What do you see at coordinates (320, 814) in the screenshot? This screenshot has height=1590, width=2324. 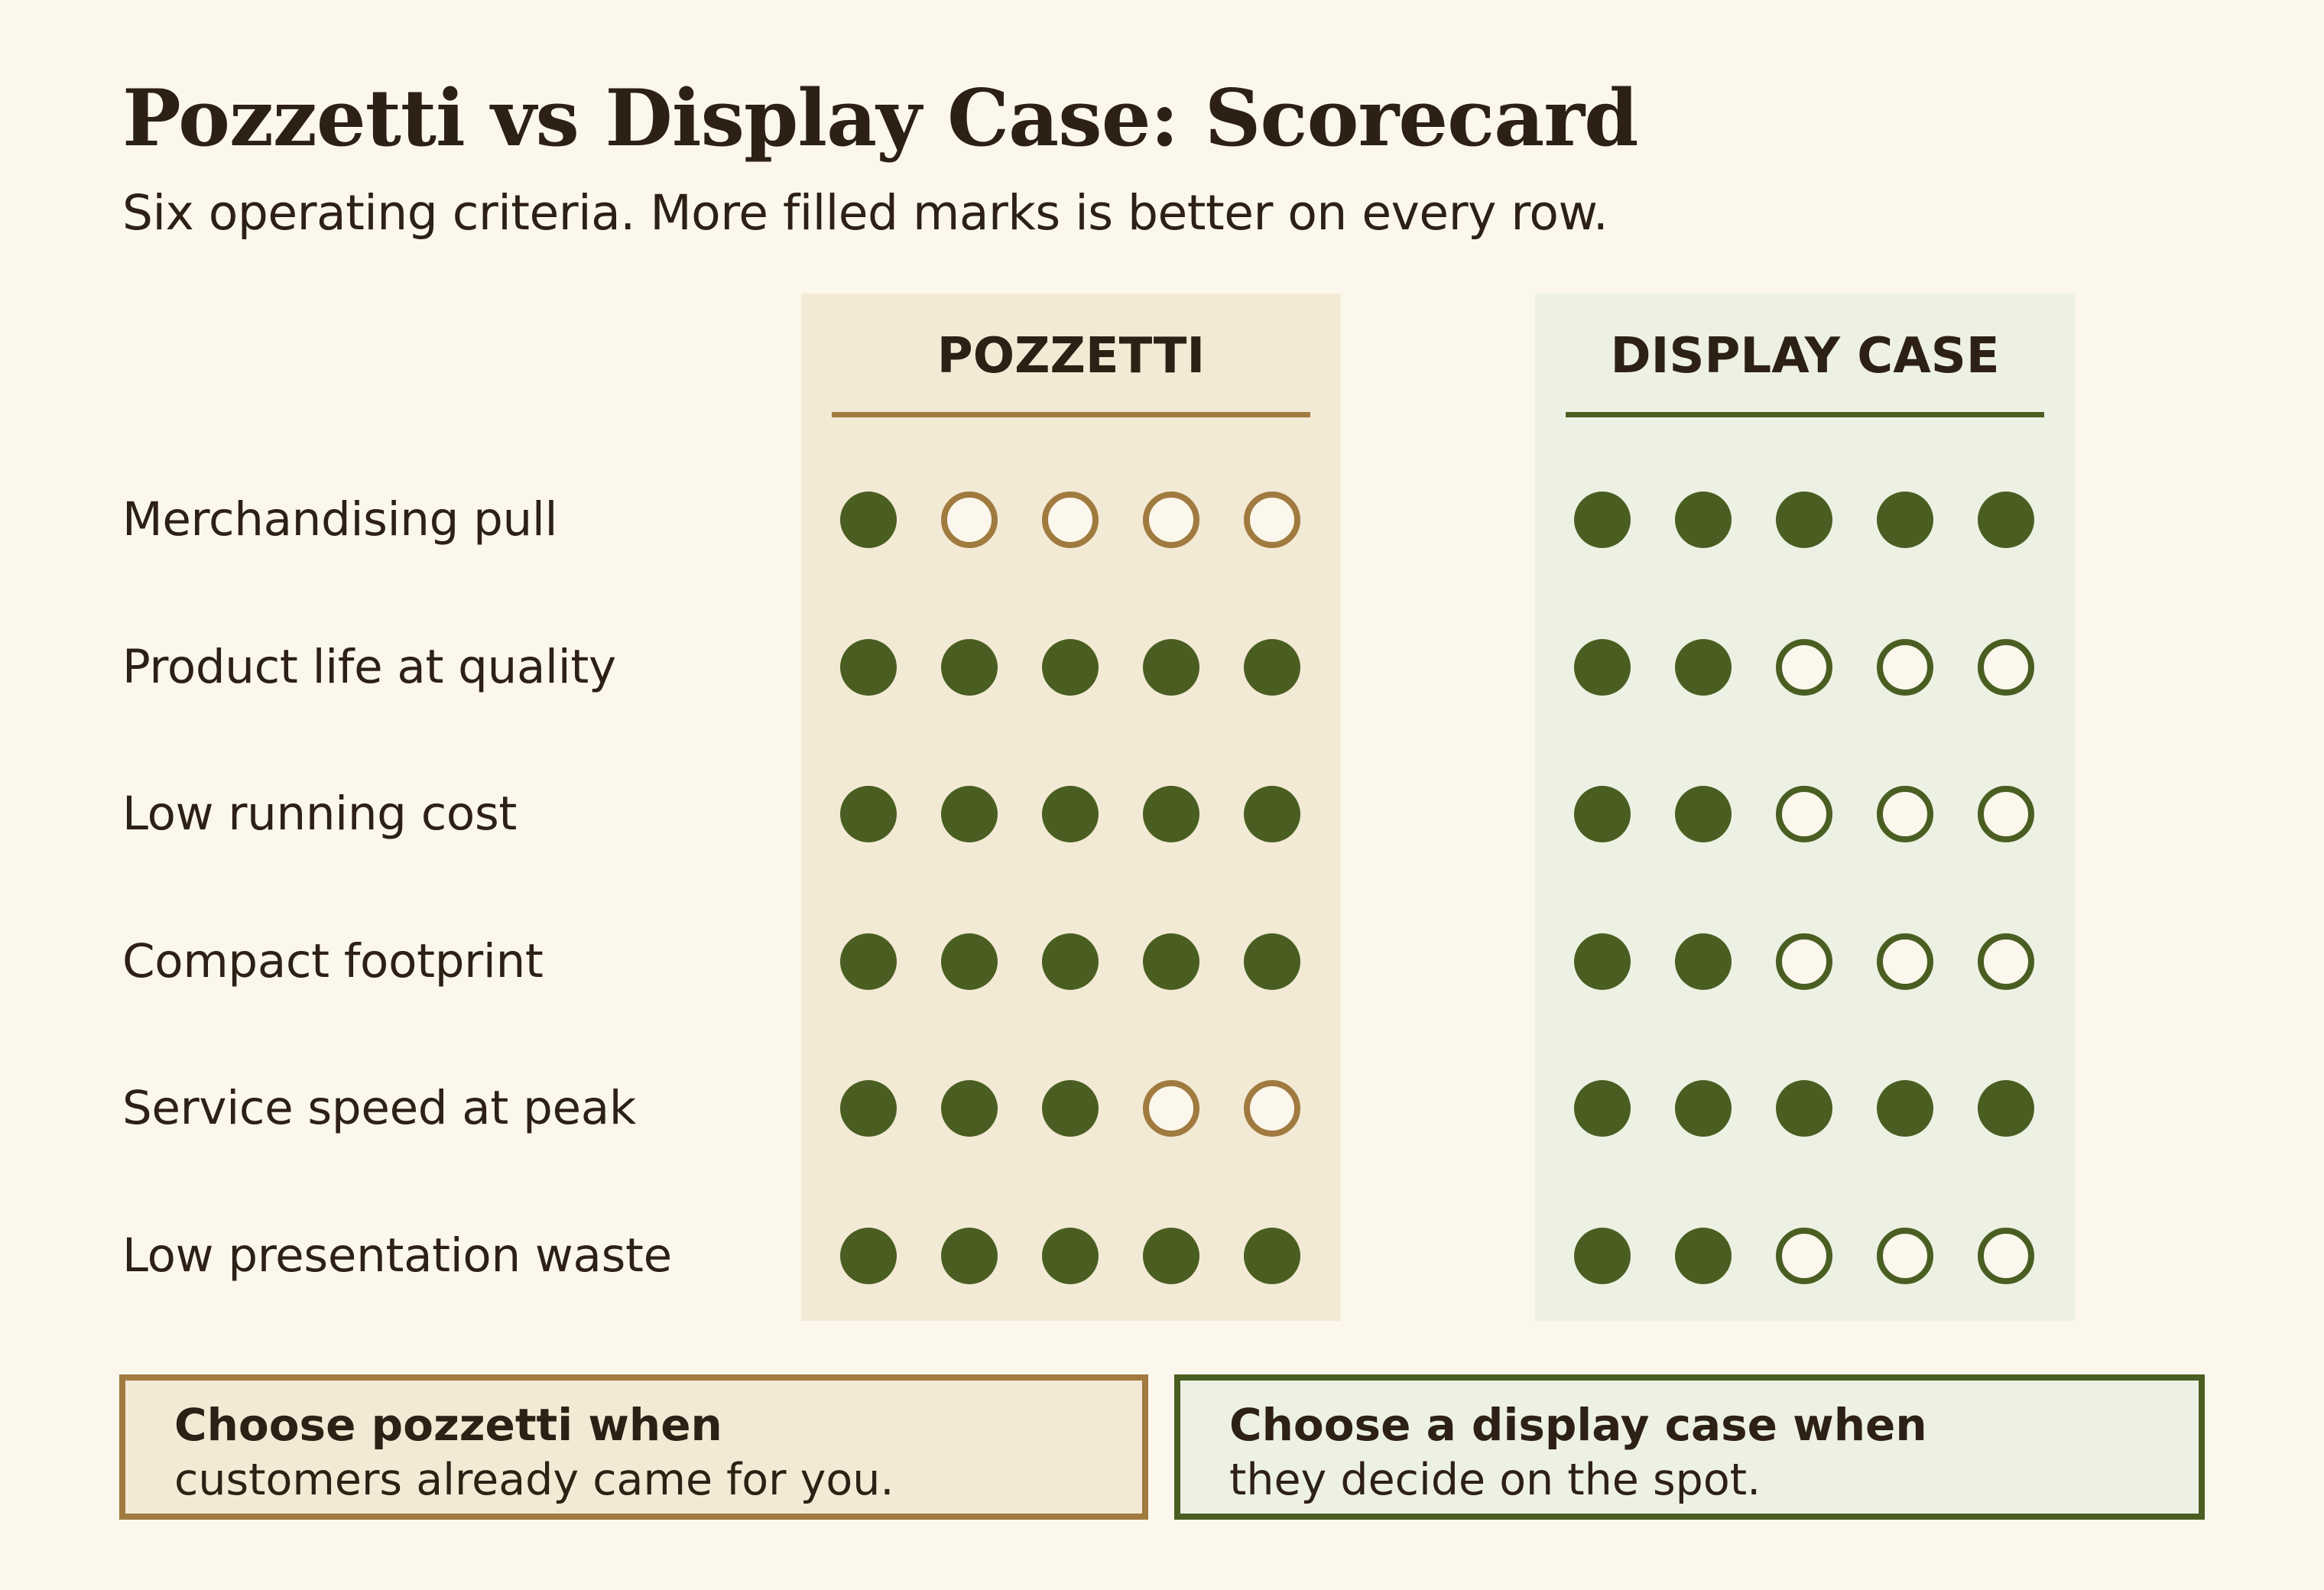 I see `row-label: Low running cost` at bounding box center [320, 814].